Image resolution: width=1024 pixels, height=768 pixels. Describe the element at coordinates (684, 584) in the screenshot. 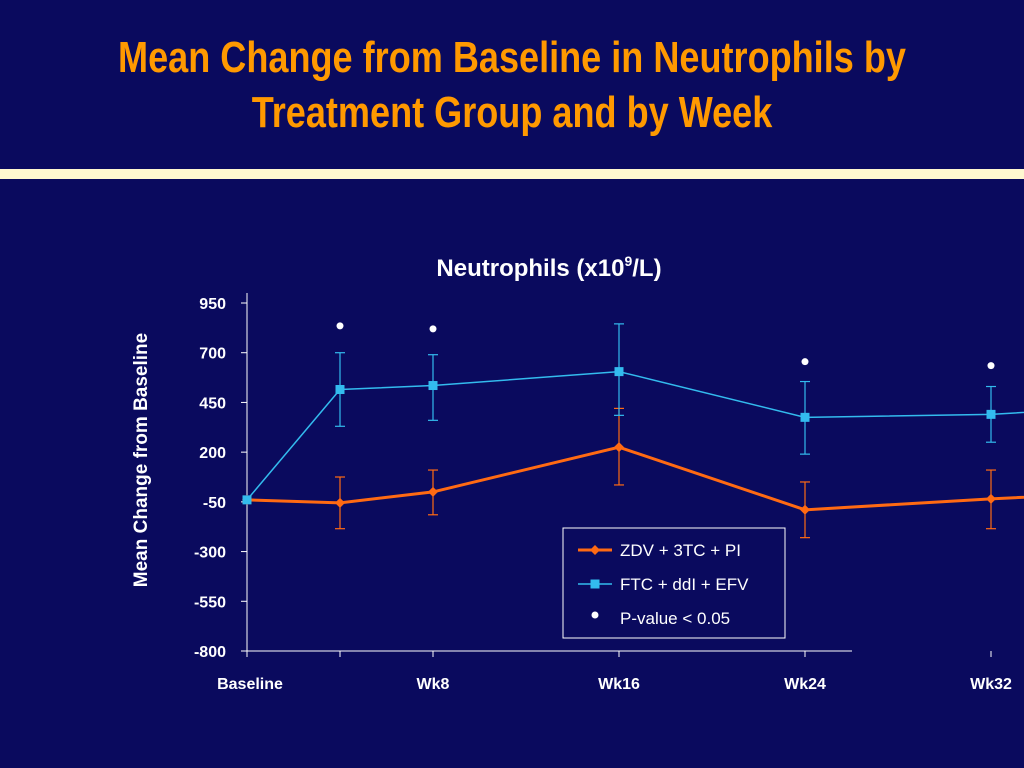

I see `legend-label-ftc: FTC + ddI + EFV` at that location.